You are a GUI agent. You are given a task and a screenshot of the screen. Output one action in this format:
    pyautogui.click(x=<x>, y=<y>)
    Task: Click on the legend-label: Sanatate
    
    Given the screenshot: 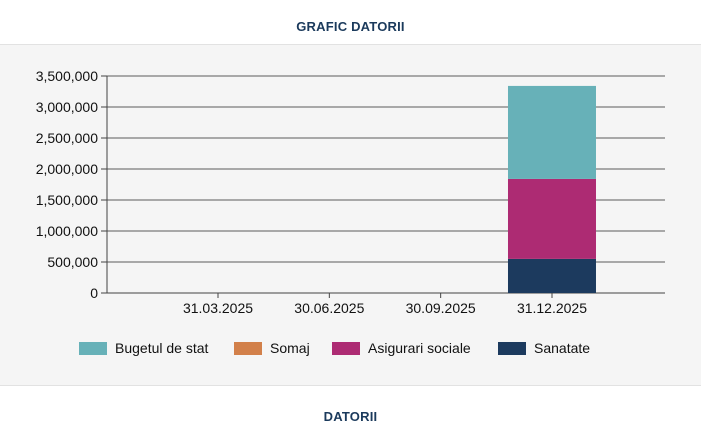 What is the action you would take?
    pyautogui.click(x=562, y=348)
    